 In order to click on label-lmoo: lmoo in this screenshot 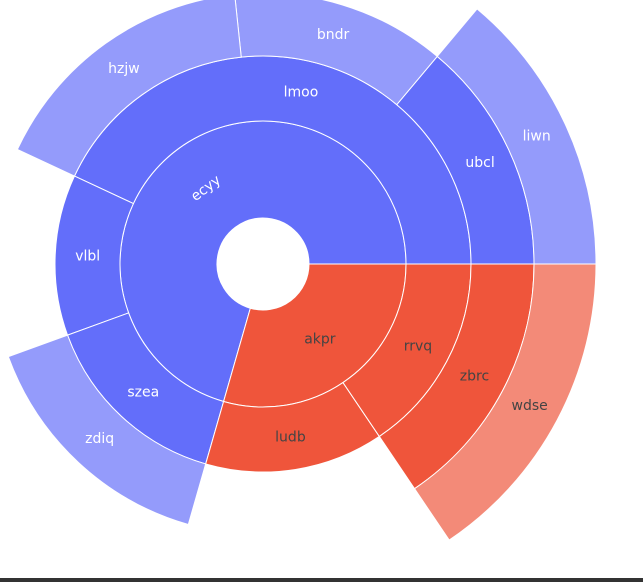, I will do `click(301, 93)`.